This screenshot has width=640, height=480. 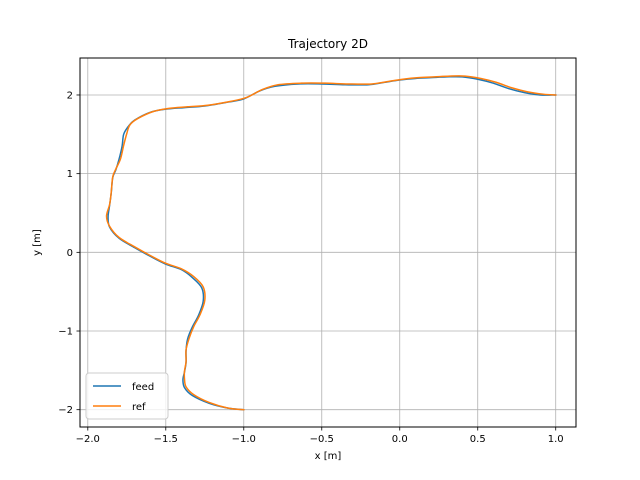 I want to click on legend-box, so click(x=127, y=396).